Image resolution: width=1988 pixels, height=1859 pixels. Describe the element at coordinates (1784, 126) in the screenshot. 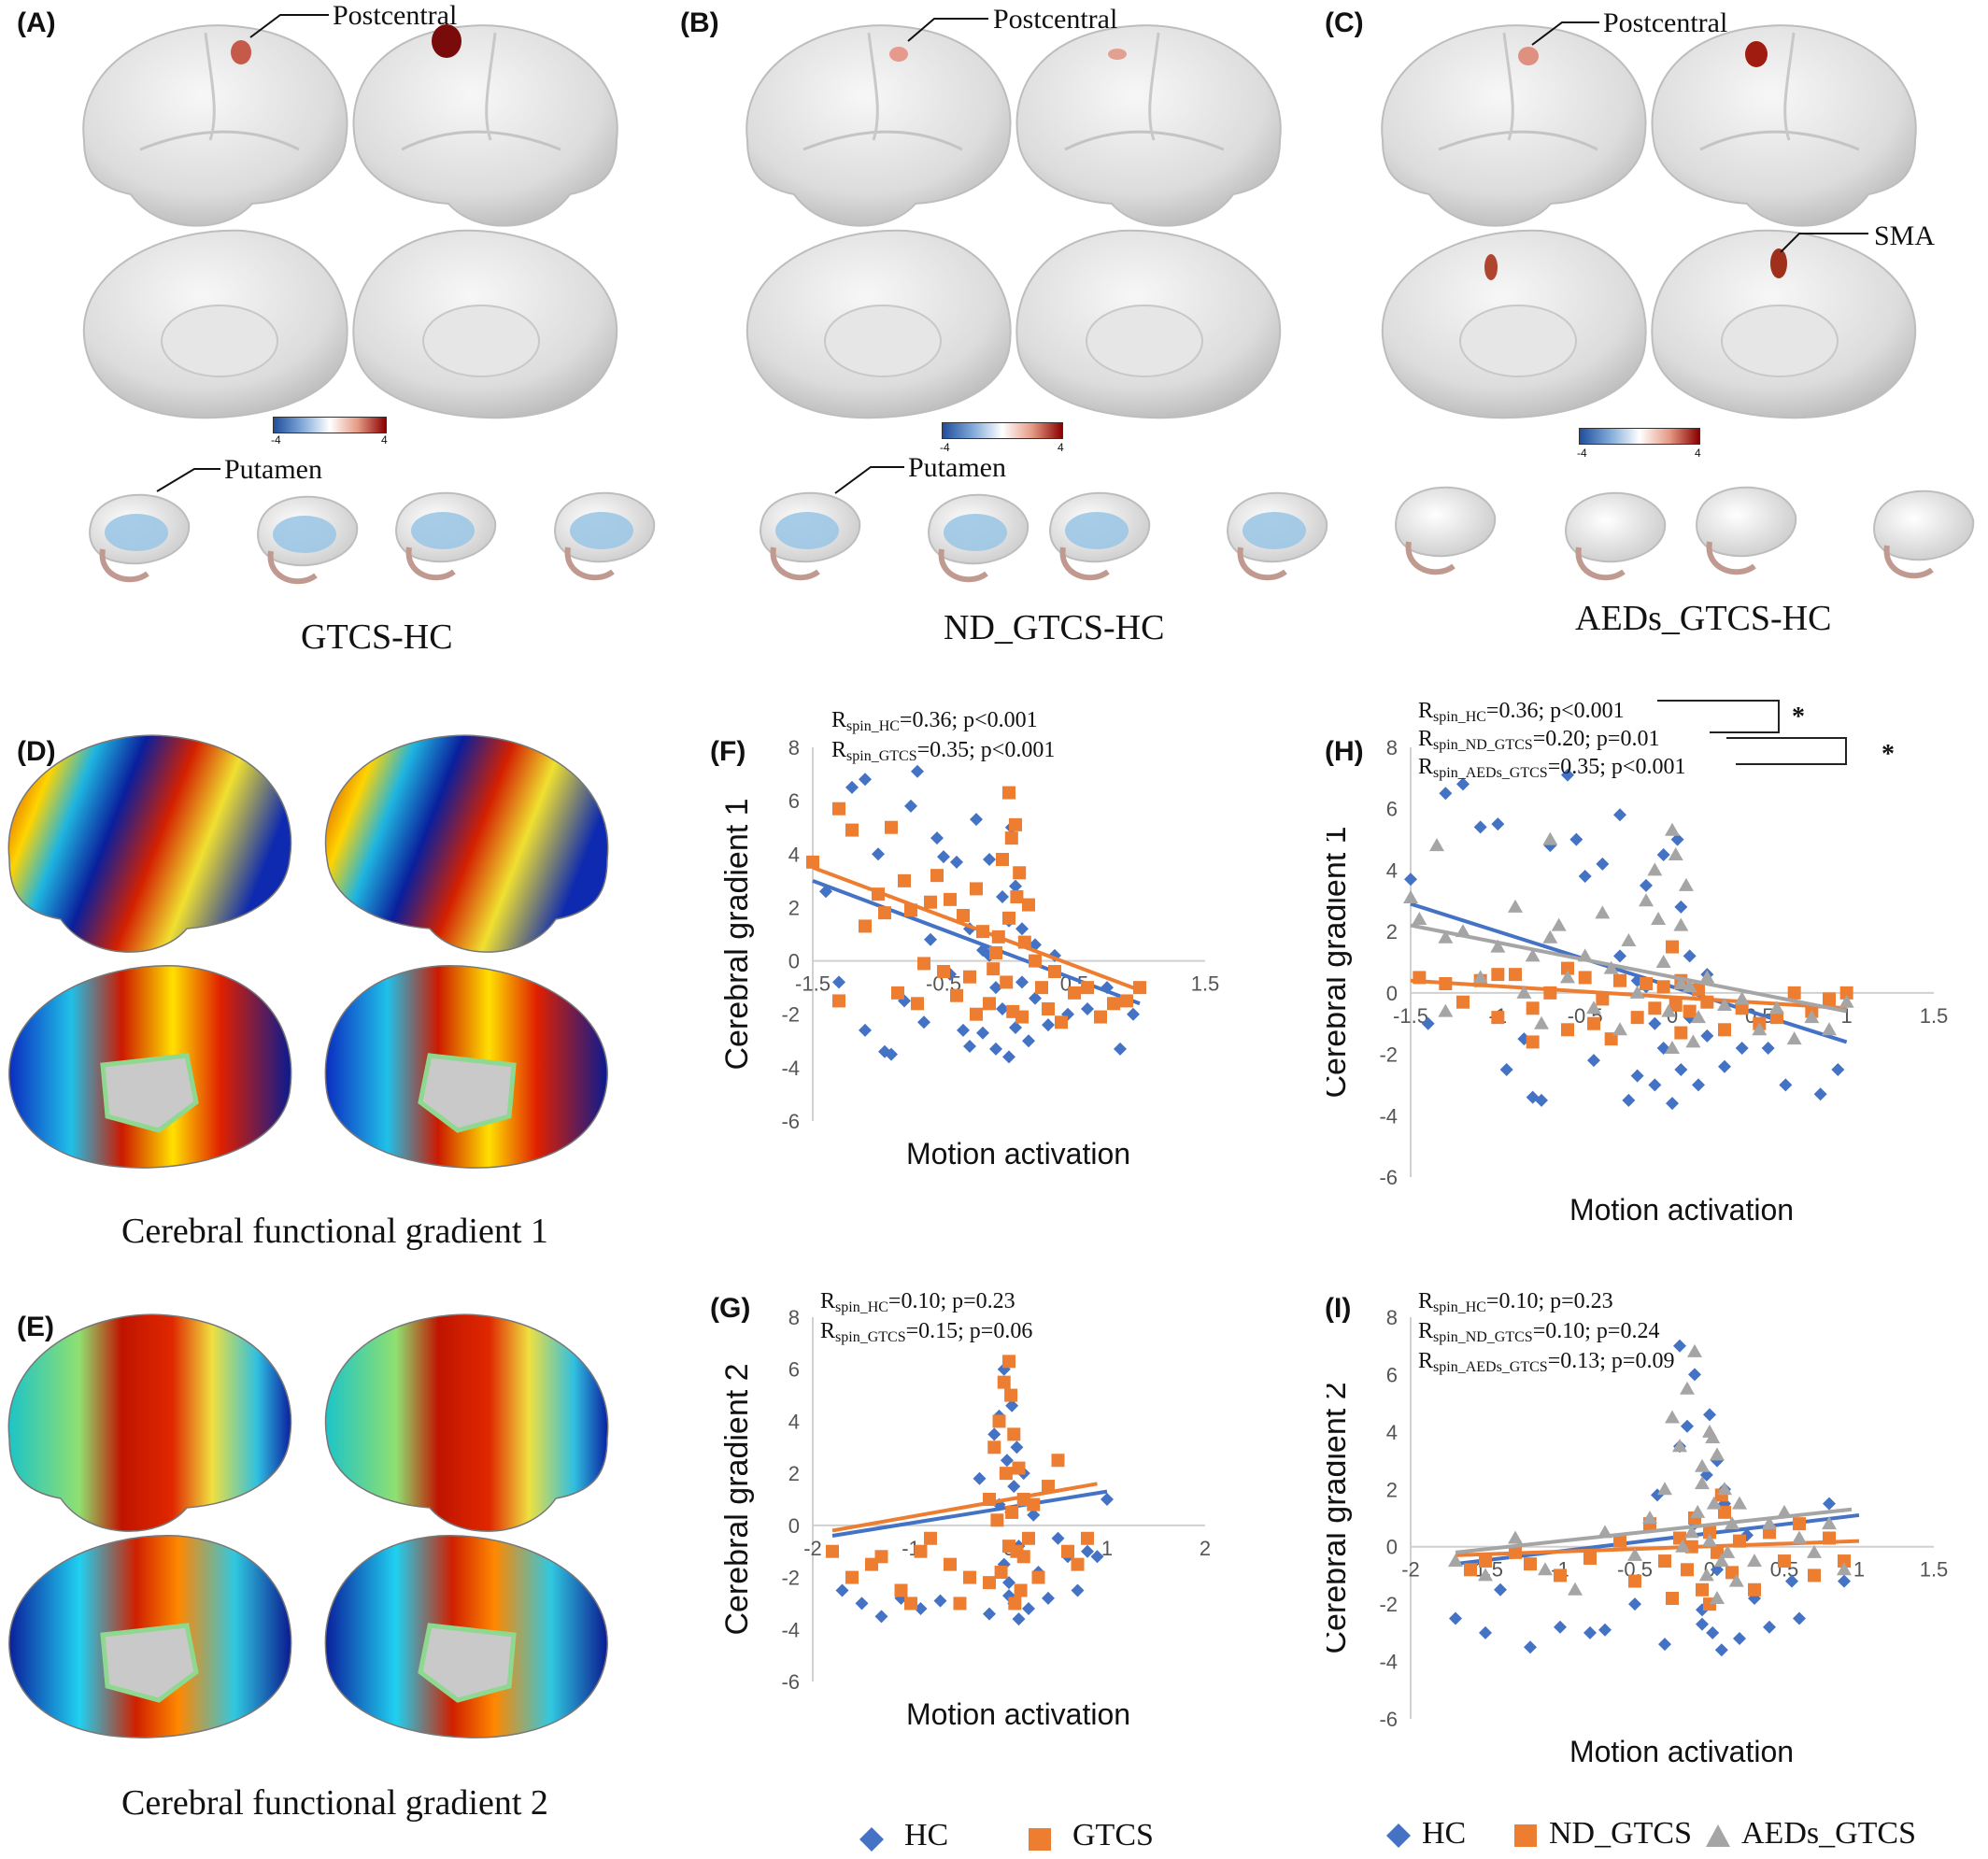

I see `lateral-right-brain-c` at that location.